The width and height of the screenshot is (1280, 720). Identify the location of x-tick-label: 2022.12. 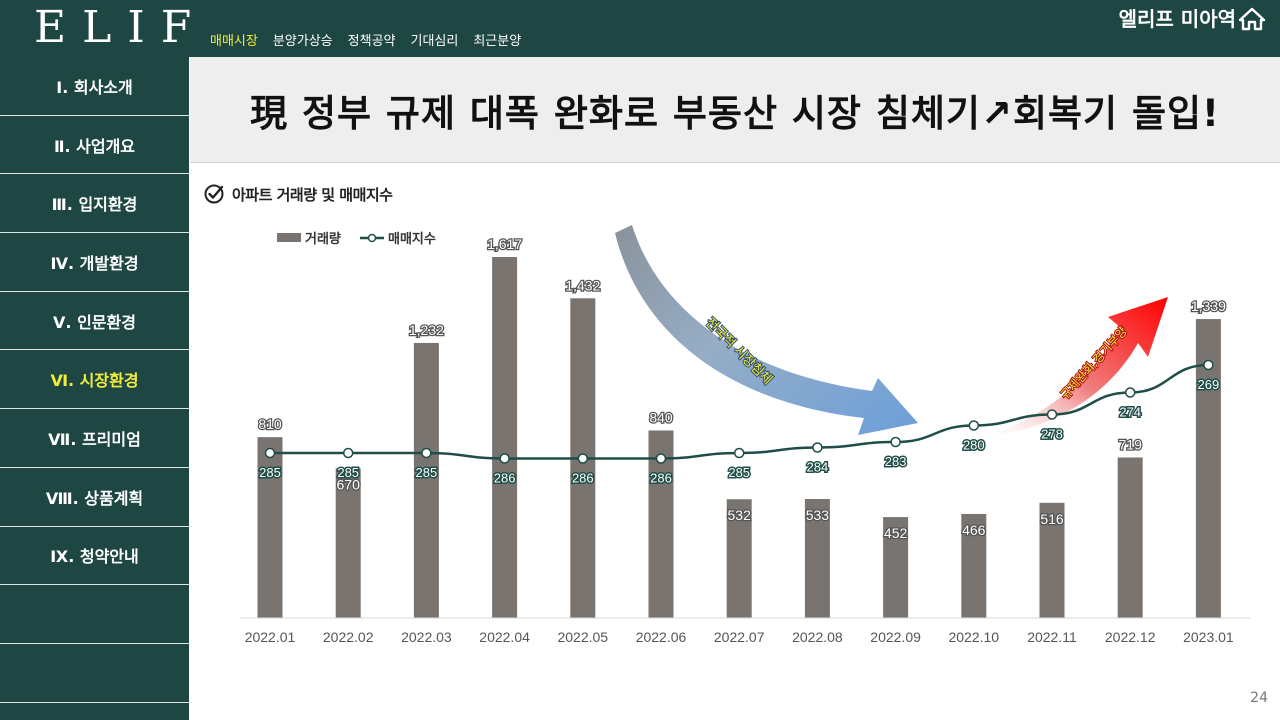
(1130, 637).